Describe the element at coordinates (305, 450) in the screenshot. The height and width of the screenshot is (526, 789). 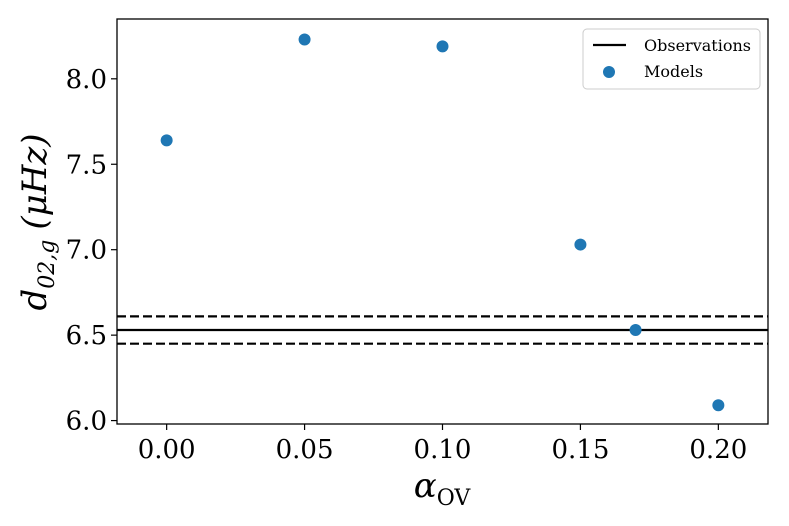
I see `x-tick-label: 0.05` at that location.